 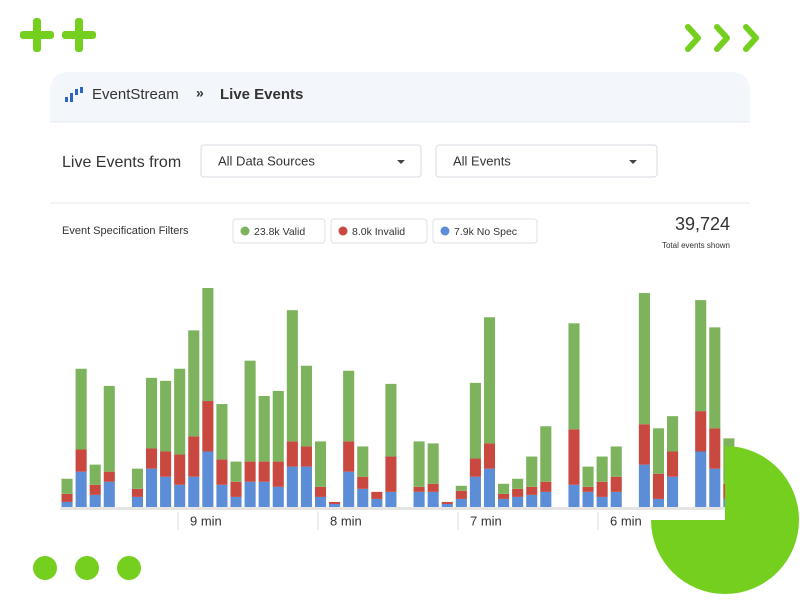 What do you see at coordinates (74, 94) in the screenshot?
I see `app-icon` at bounding box center [74, 94].